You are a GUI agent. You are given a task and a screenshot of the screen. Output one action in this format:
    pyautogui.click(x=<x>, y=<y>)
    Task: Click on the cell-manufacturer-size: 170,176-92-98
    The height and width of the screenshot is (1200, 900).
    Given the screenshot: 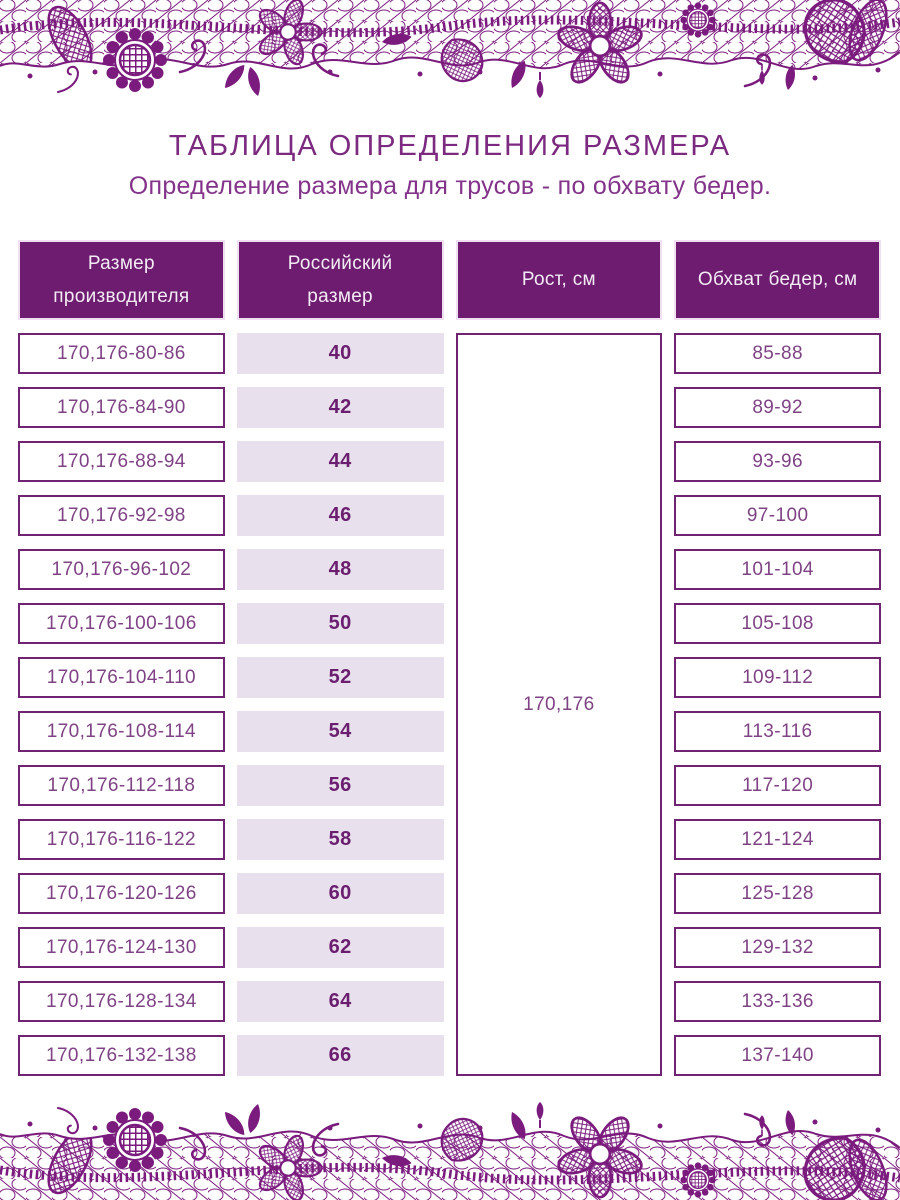 What is the action you would take?
    pyautogui.click(x=121, y=515)
    